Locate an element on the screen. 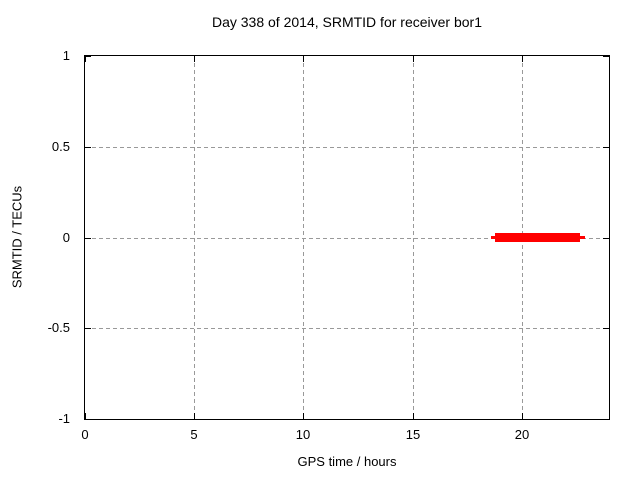 The image size is (640, 480). x-tick-label: 0 is located at coordinates (85, 434).